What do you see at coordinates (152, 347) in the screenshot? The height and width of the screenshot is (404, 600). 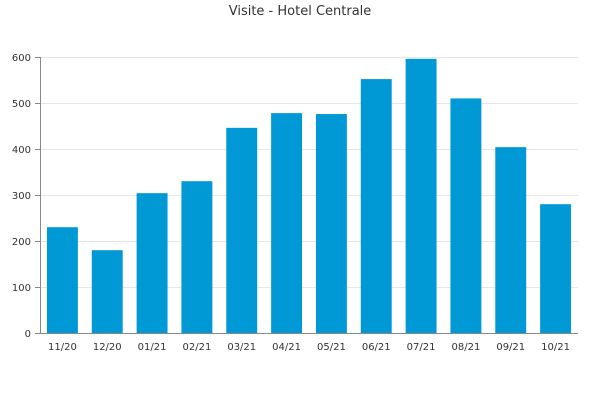 I see `x-tick-label: 01/21` at bounding box center [152, 347].